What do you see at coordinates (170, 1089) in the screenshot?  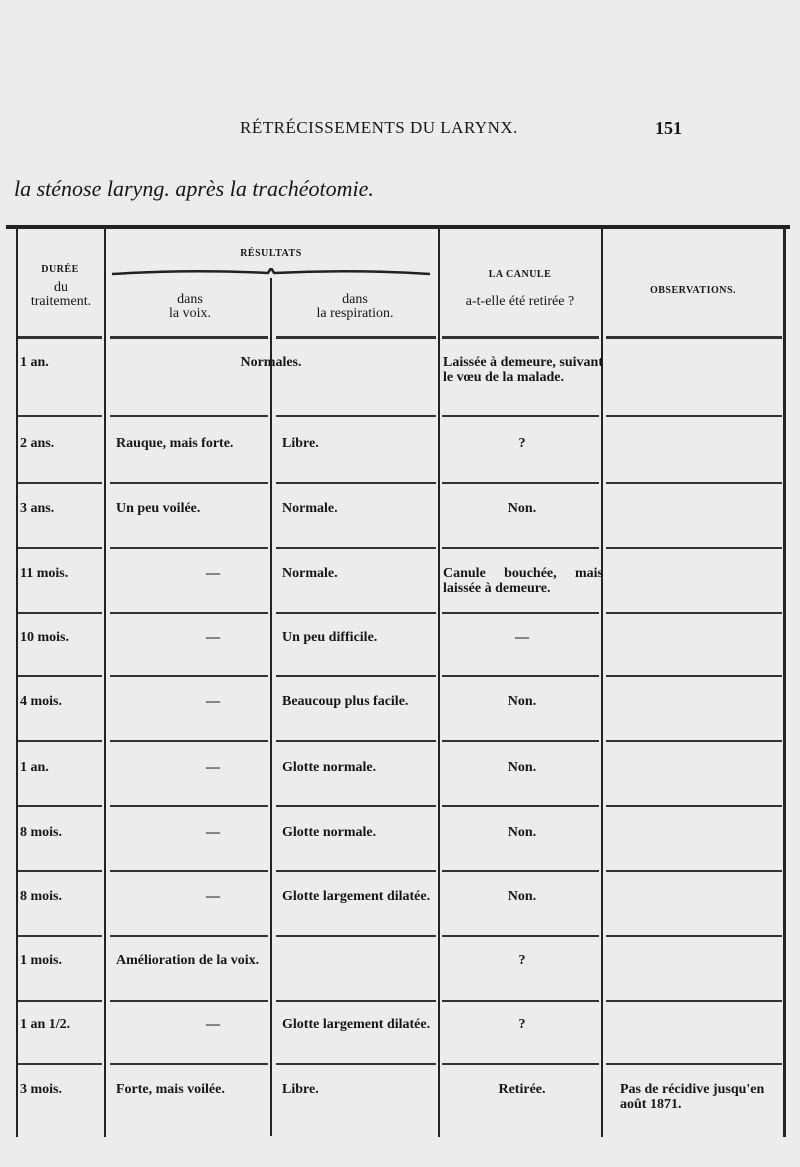 I see `cell-voix: Forte, mais voilée.` at bounding box center [170, 1089].